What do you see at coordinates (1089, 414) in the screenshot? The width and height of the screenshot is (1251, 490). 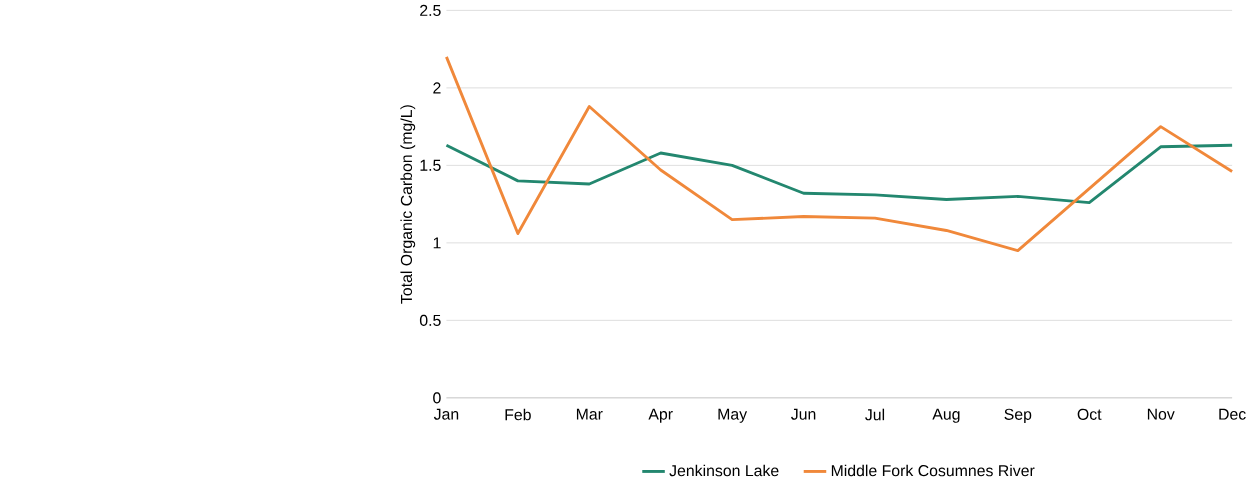 I see `x-tick-label: Oct` at bounding box center [1089, 414].